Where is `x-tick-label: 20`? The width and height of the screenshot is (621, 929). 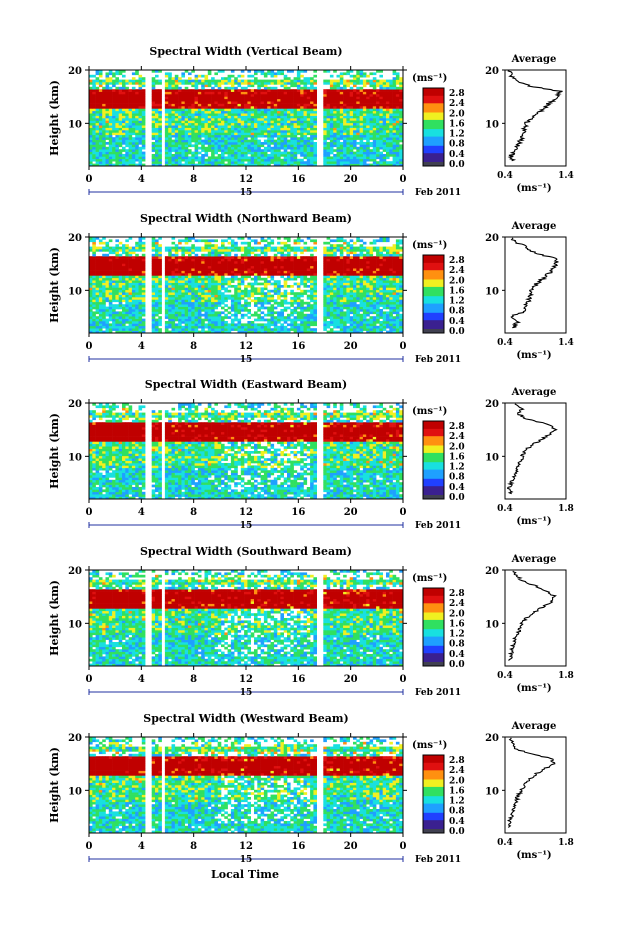 x-tick-label: 20 is located at coordinates (351, 179).